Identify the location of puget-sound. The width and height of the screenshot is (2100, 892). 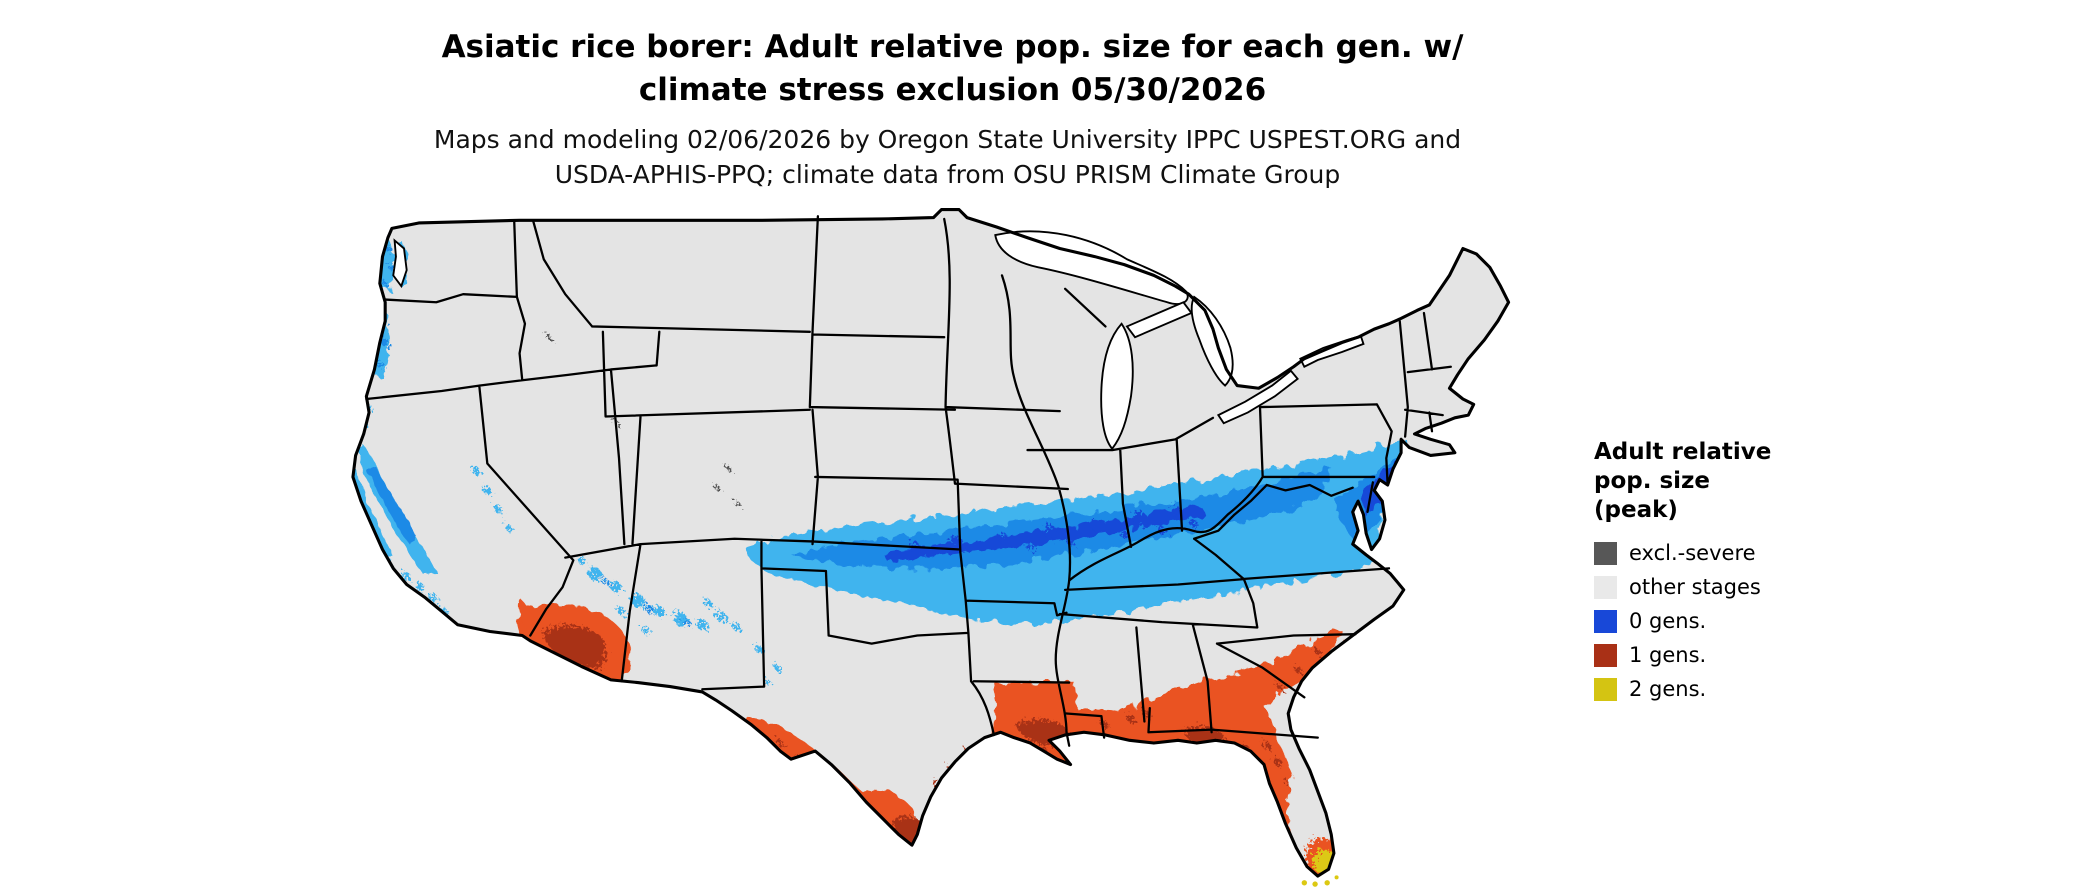
(400, 263).